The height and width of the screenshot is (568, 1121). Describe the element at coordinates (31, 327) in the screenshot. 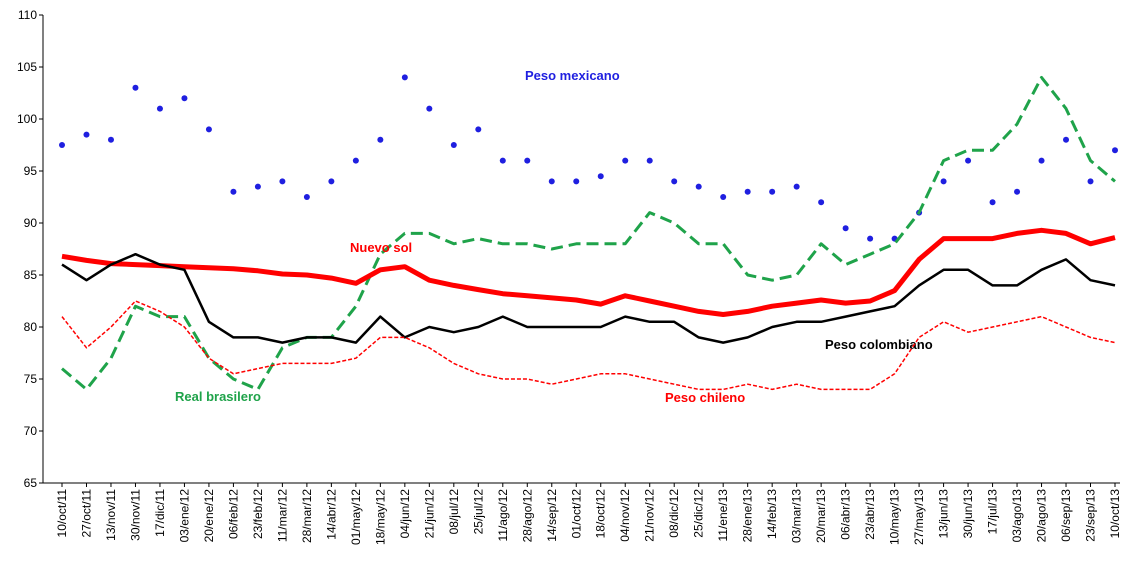

I see `y-tick-label: 80` at that location.